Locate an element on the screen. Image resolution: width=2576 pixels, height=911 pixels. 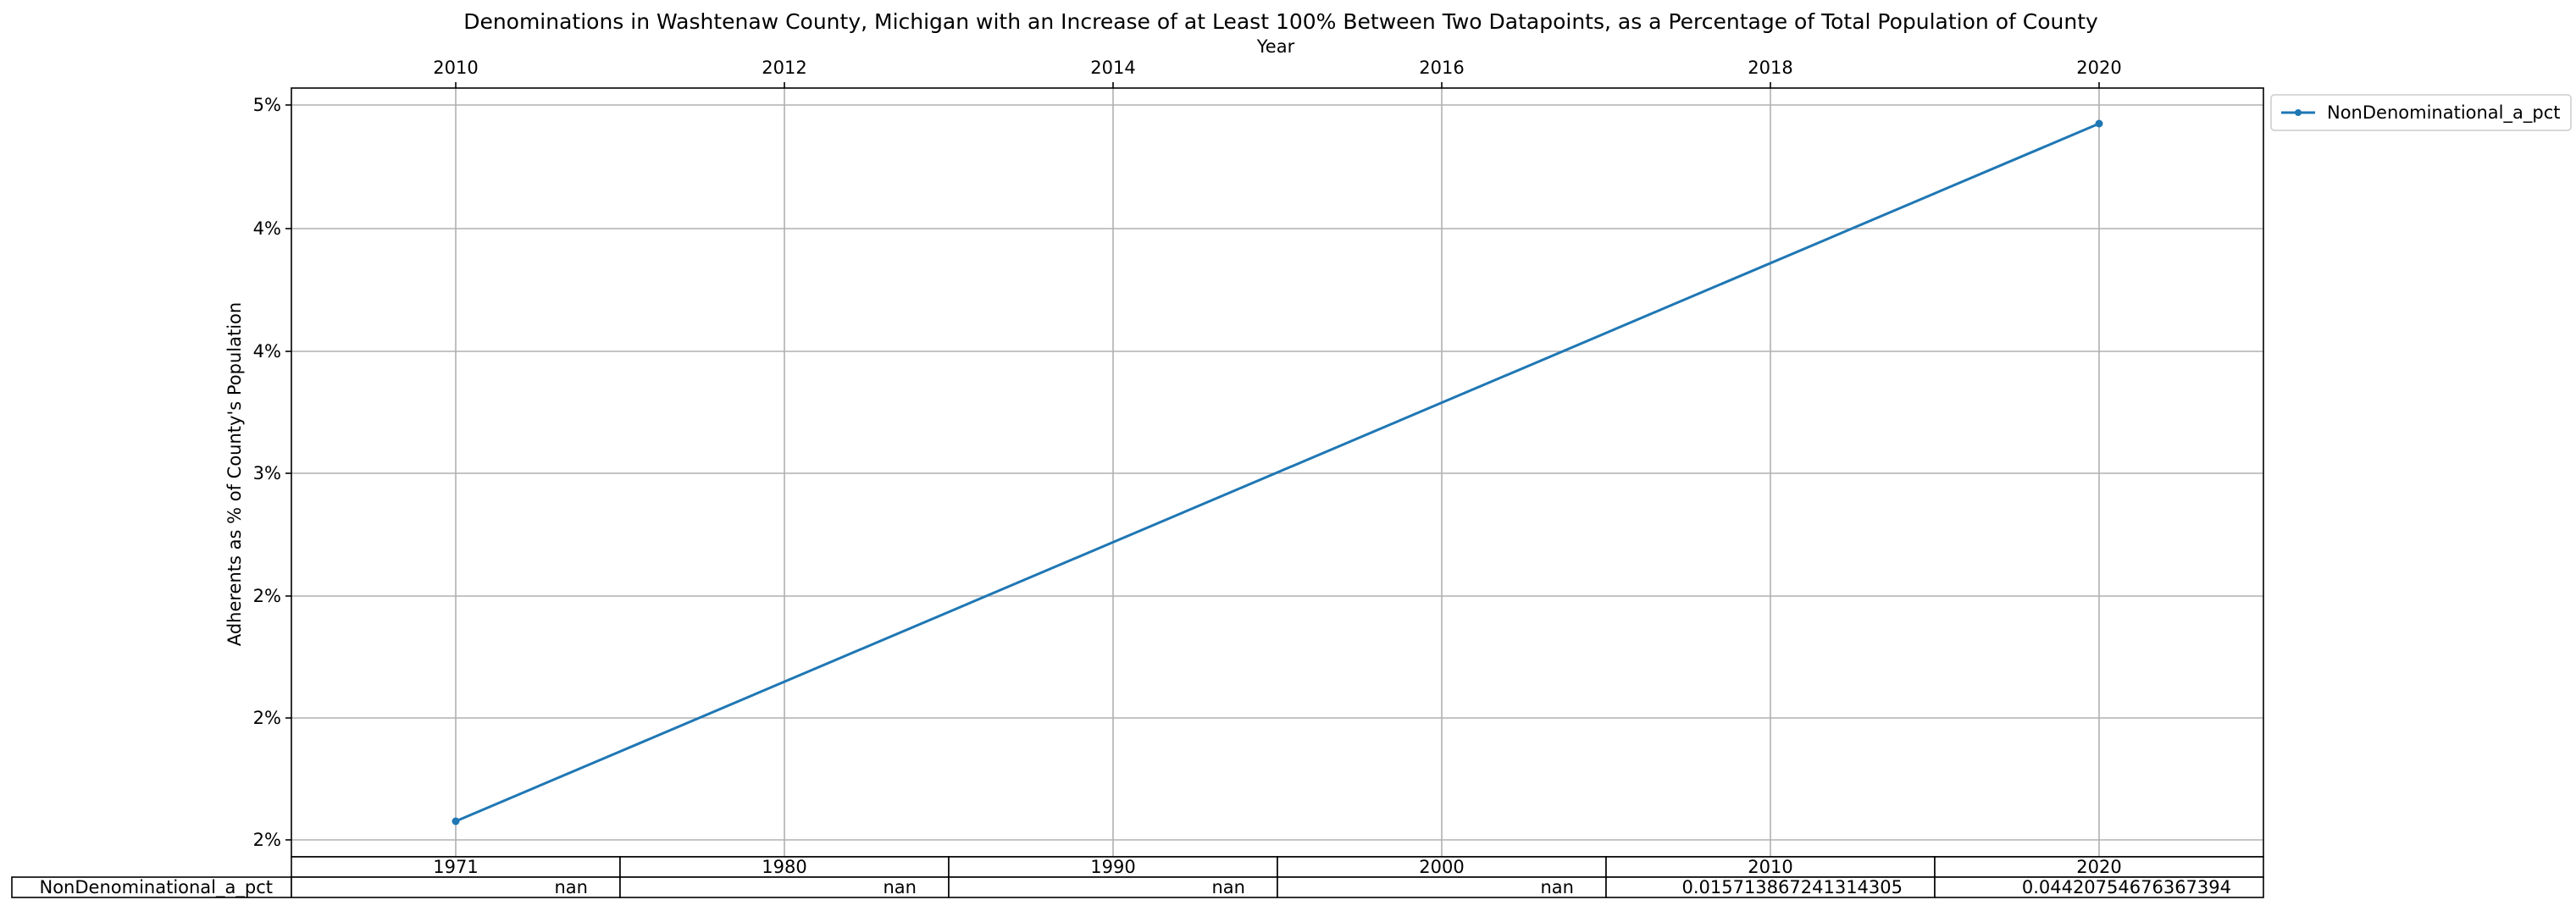
table-cell-value: 0.015713867241314305 is located at coordinates (1792, 887).